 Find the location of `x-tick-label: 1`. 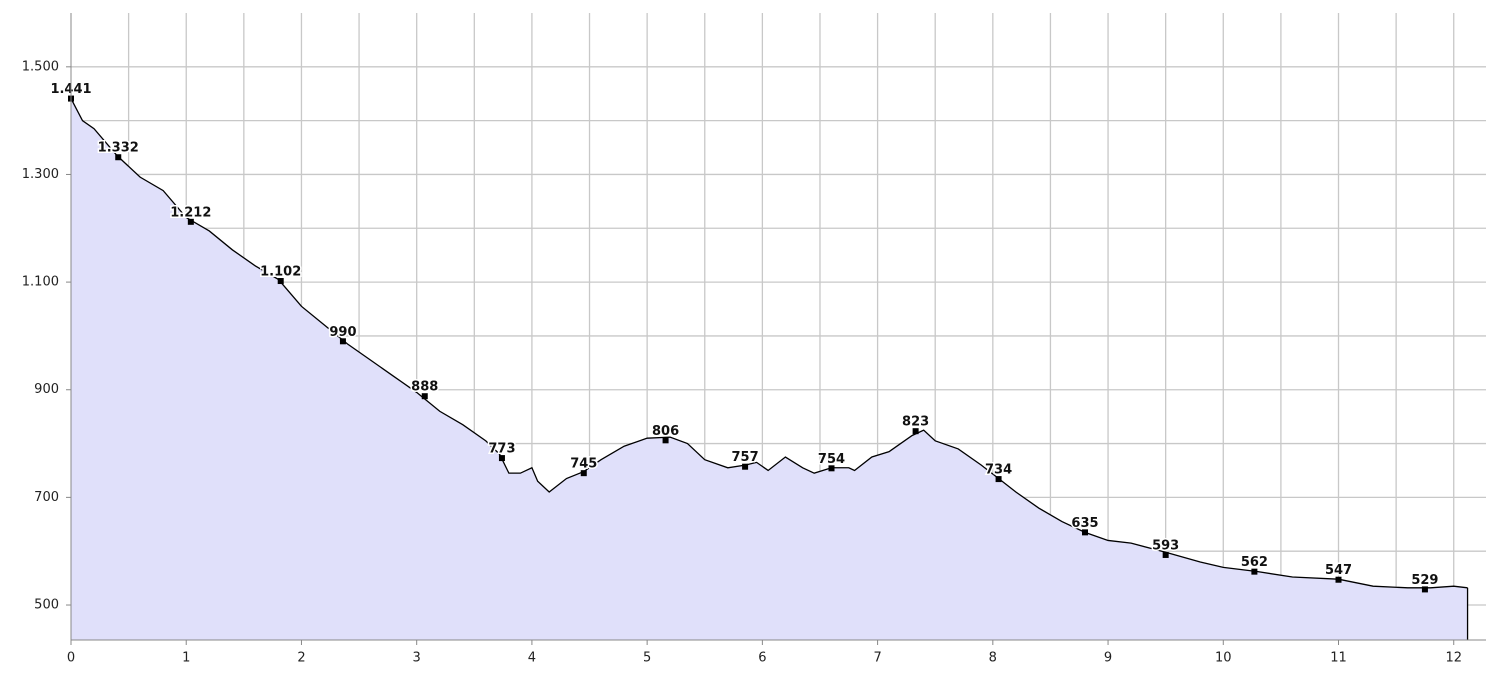

x-tick-label: 1 is located at coordinates (186, 658).